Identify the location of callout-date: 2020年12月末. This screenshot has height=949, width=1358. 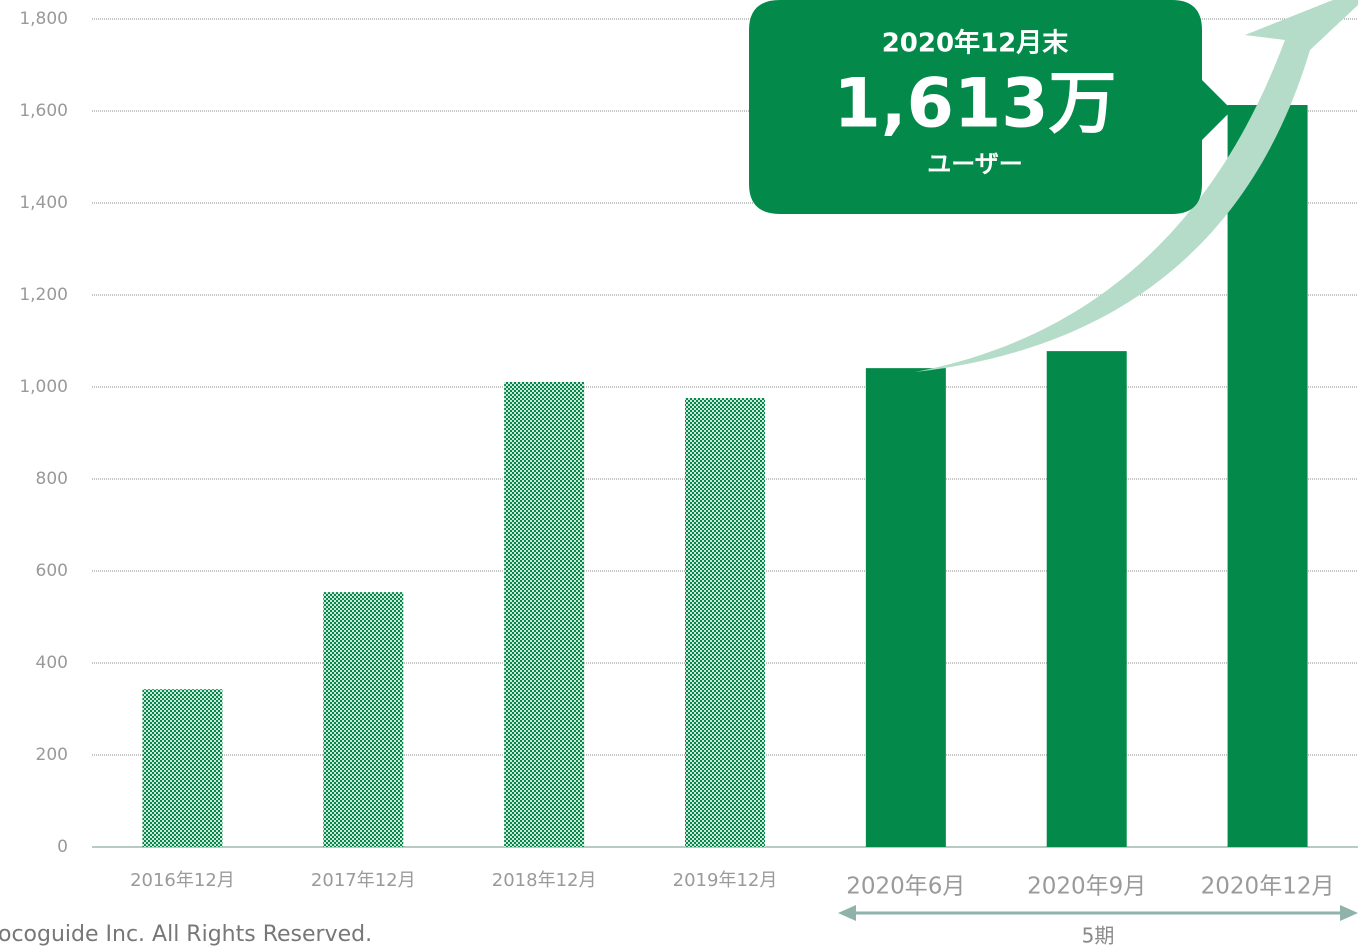
(976, 43).